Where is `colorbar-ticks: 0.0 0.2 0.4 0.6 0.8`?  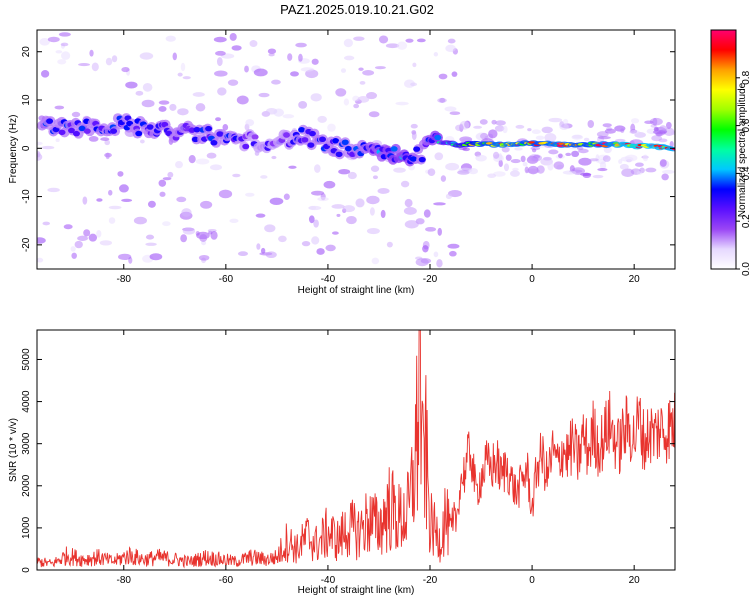
colorbar-ticks: 0.0 0.2 0.4 0.6 0.8 is located at coordinates (743, 173).